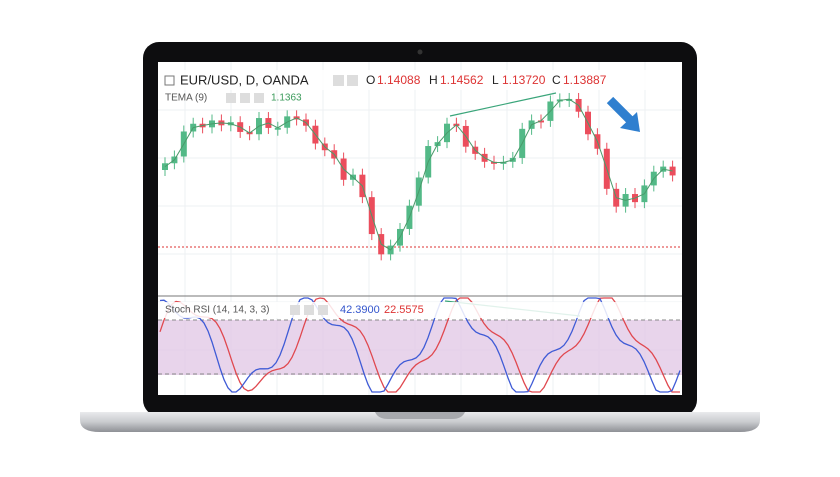  What do you see at coordinates (503, 104) in the screenshot?
I see `trend-line` at bounding box center [503, 104].